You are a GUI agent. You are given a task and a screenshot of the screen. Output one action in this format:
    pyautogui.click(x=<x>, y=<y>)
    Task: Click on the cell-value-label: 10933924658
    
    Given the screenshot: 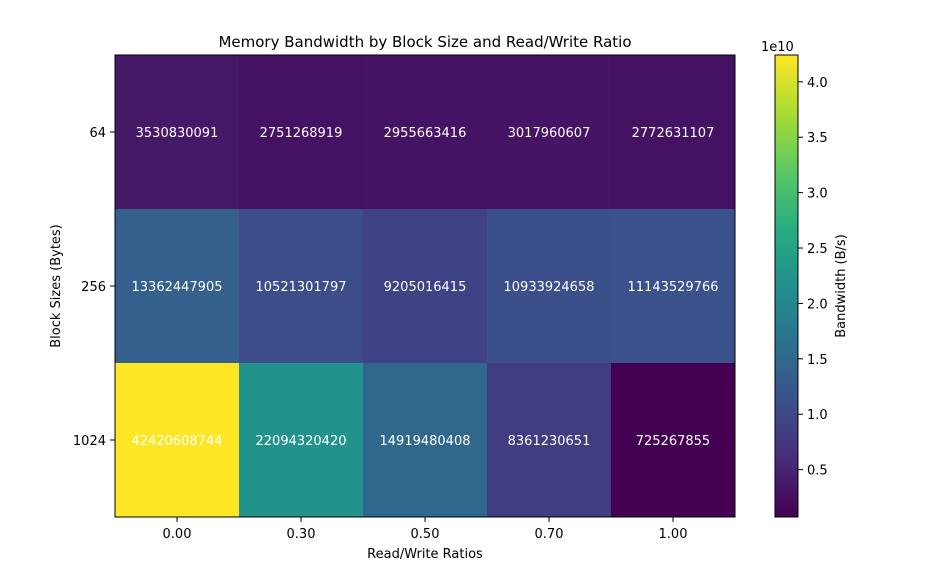 What is the action you would take?
    pyautogui.click(x=549, y=287)
    